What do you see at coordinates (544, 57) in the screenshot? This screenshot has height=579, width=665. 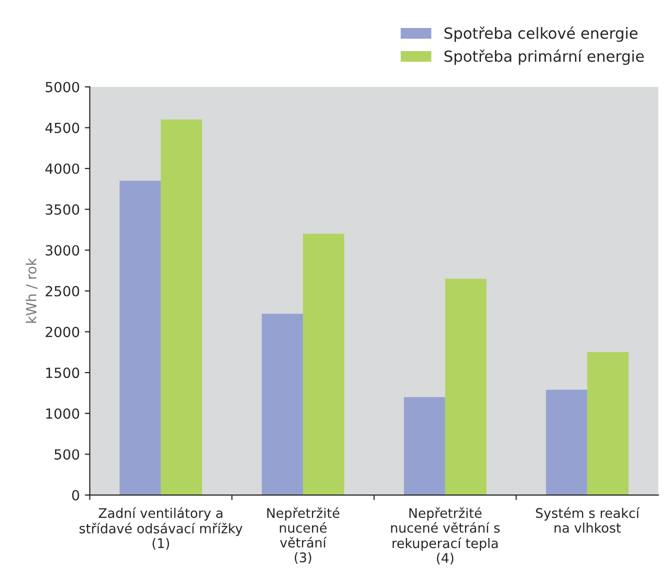 I see `legend-label: Spotřeba primární energie` at bounding box center [544, 57].